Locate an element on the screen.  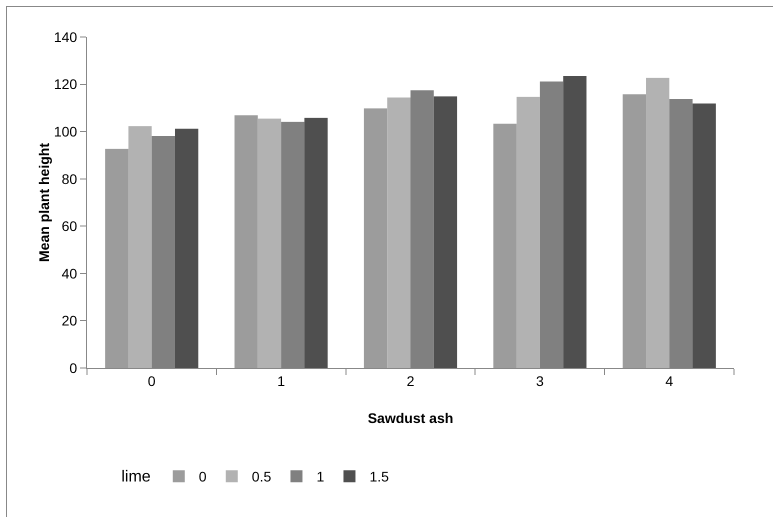
x-tick-label: 0 is located at coordinates (152, 380).